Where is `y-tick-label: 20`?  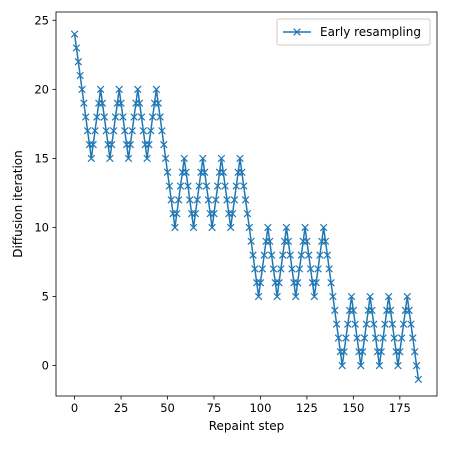 y-tick-label: 20 is located at coordinates (41, 89).